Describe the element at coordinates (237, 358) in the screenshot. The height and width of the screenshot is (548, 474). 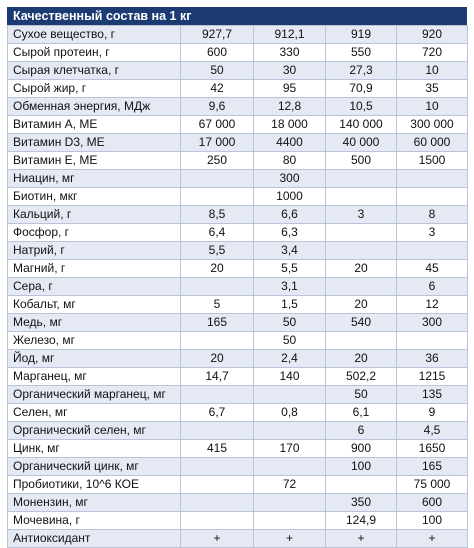
I see `table-row: Йод, мг 20 2,4 20 36` at that location.